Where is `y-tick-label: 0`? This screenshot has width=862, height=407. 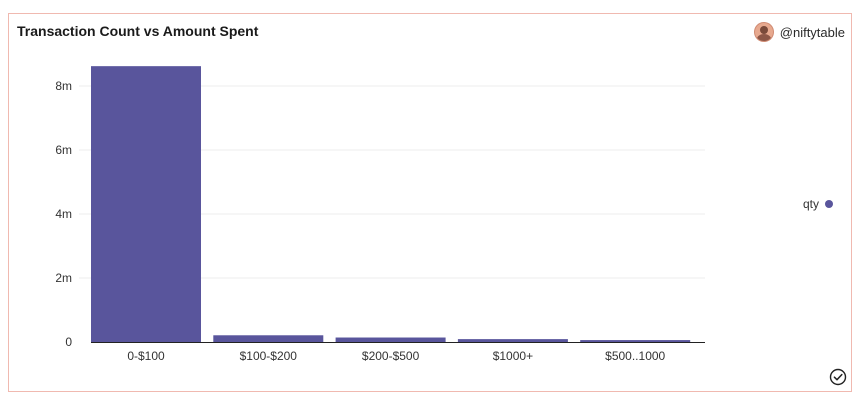 y-tick-label: 0 is located at coordinates (68, 342).